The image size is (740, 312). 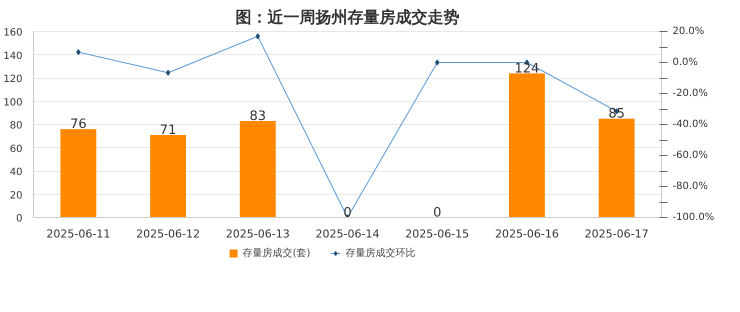 What do you see at coordinates (13, 33) in the screenshot?
I see `y-tick-label: 160` at bounding box center [13, 33].